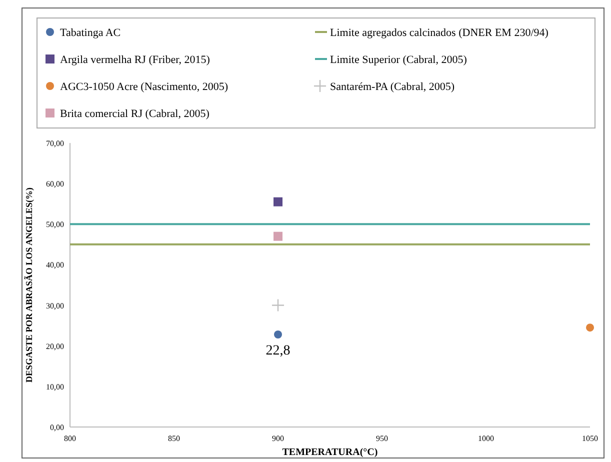  I want to click on data-label: 22,8, so click(278, 350).